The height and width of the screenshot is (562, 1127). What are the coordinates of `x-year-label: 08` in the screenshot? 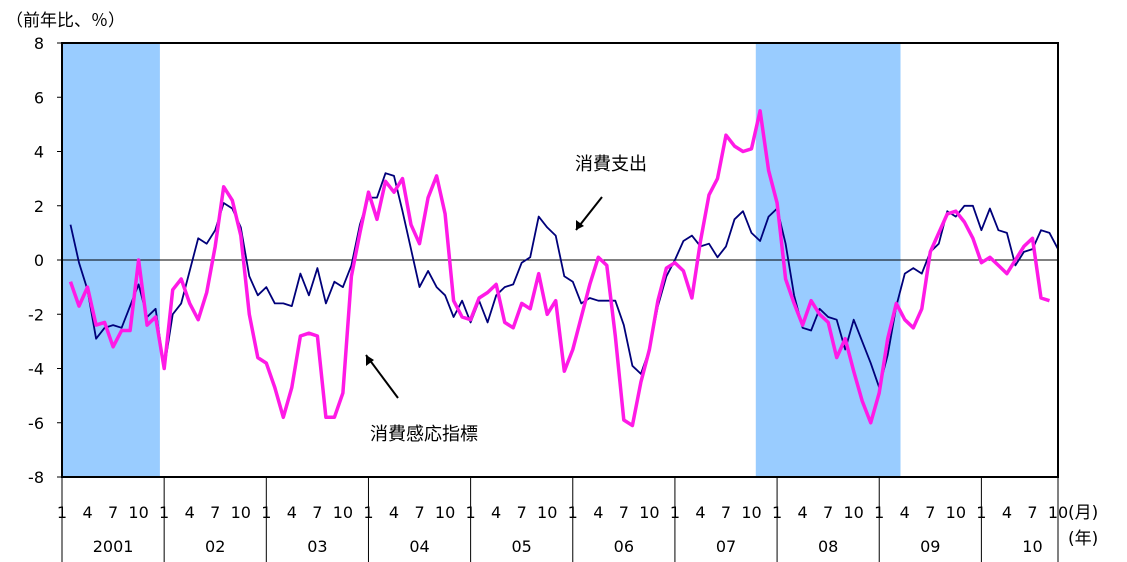 It's located at (828, 546).